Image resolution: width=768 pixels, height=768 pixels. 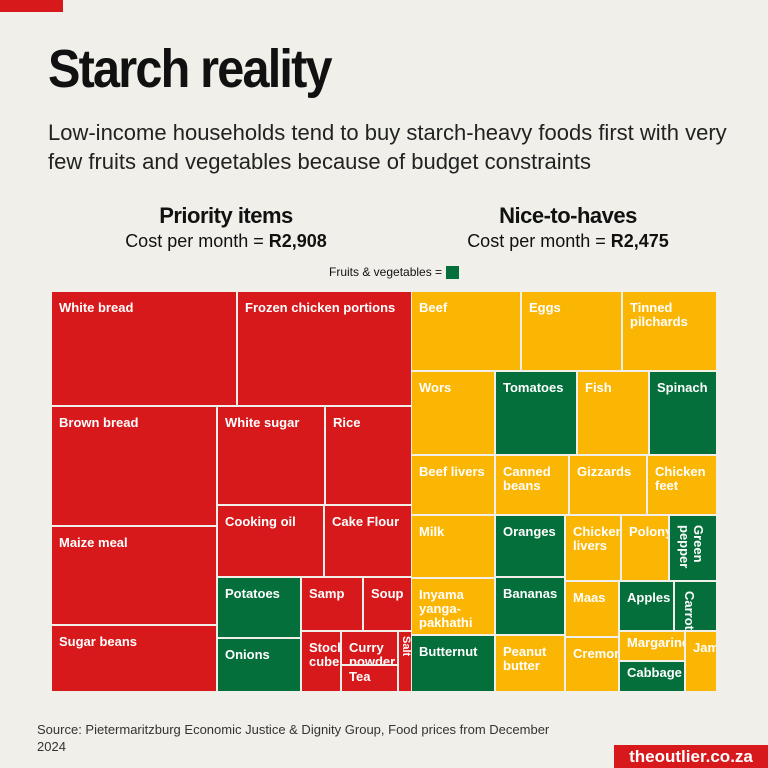 What do you see at coordinates (324, 654) in the screenshot?
I see `treemap-cell-label: Stock cube` at bounding box center [324, 654].